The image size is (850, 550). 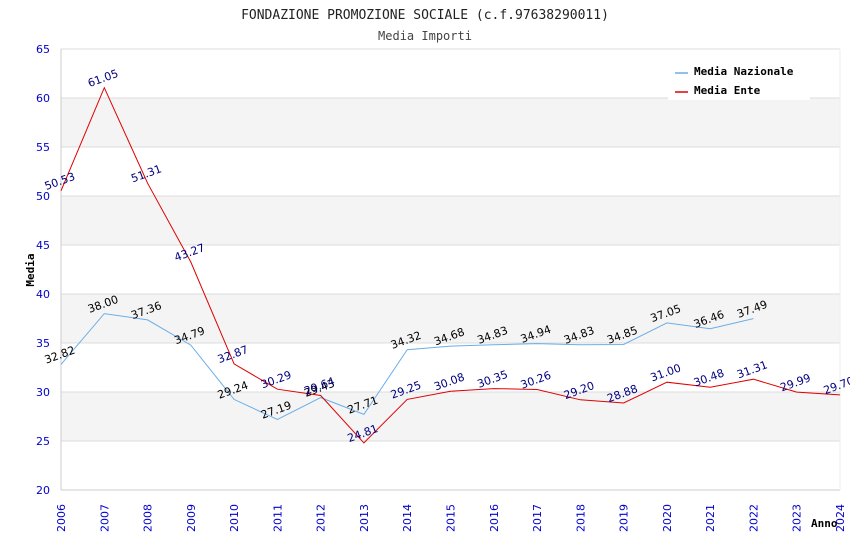 What do you see at coordinates (43, 245) in the screenshot?
I see `y-tick-label: 45` at bounding box center [43, 245].